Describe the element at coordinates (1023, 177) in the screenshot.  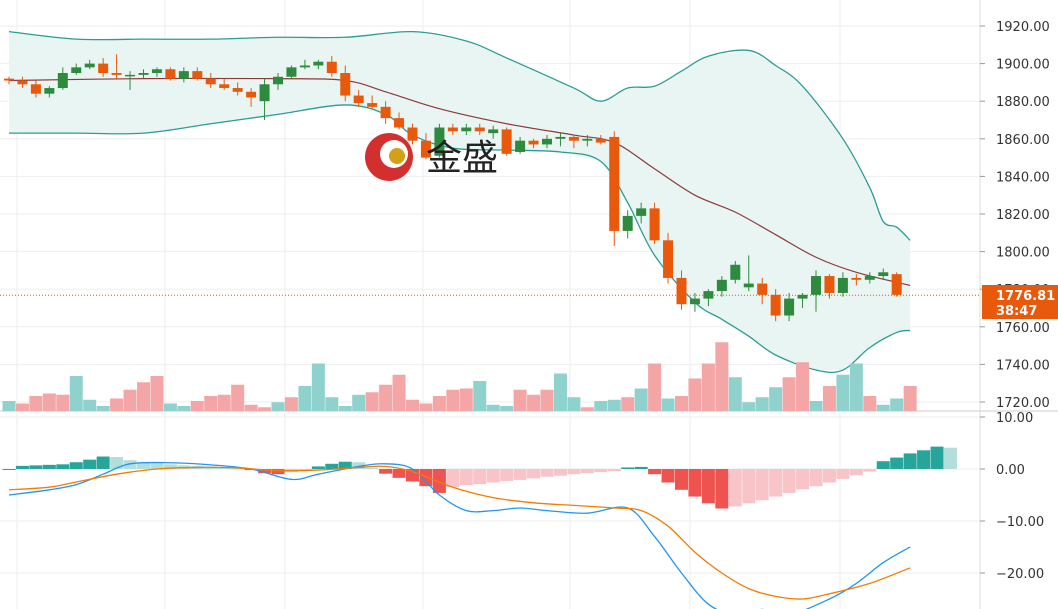
I see `price-tick-label: 1840.00` at that location.